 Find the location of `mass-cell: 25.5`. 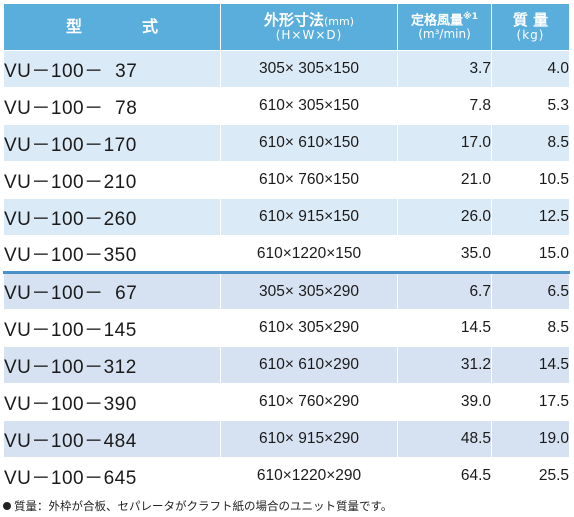

mass-cell: 25.5 is located at coordinates (530, 476).